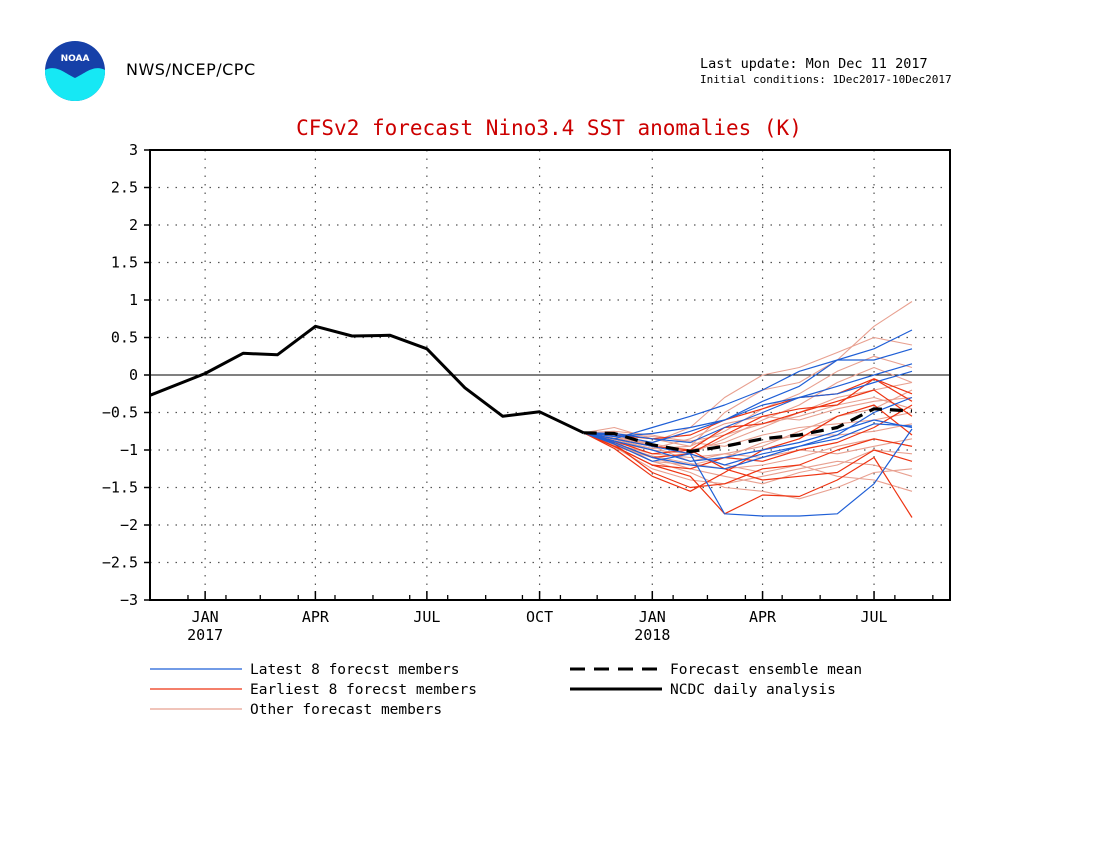 This screenshot has height=850, width=1100. I want to click on y-tick-label: −0.5, so click(120, 413).